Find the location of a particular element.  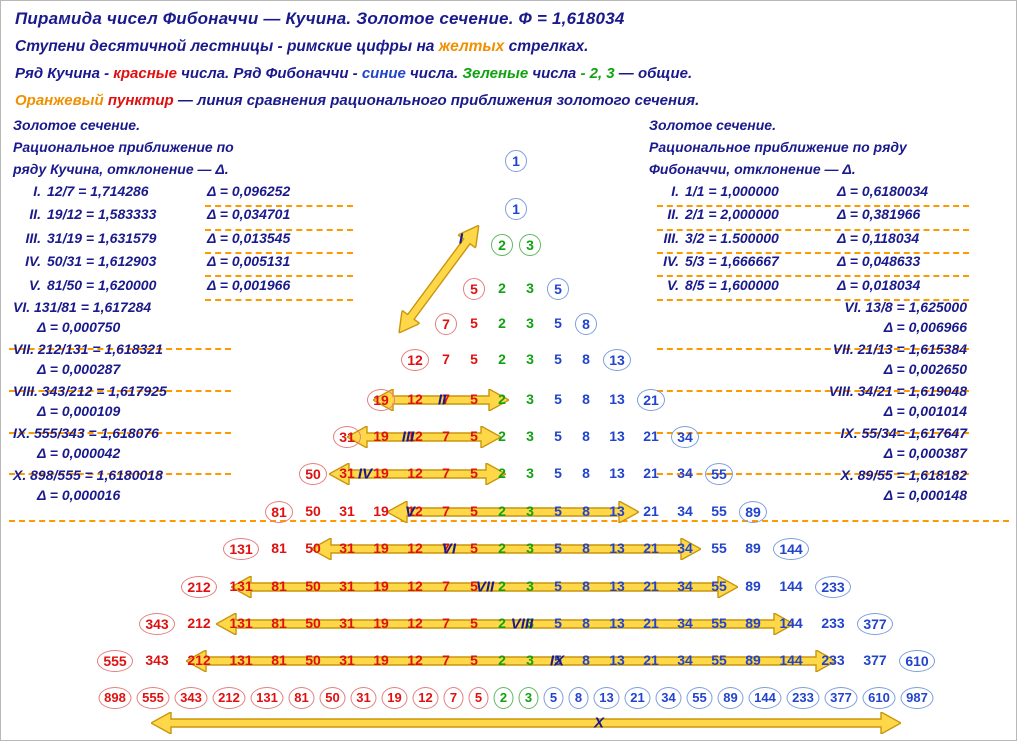

pyramid-number: 233 is located at coordinates (833, 623).